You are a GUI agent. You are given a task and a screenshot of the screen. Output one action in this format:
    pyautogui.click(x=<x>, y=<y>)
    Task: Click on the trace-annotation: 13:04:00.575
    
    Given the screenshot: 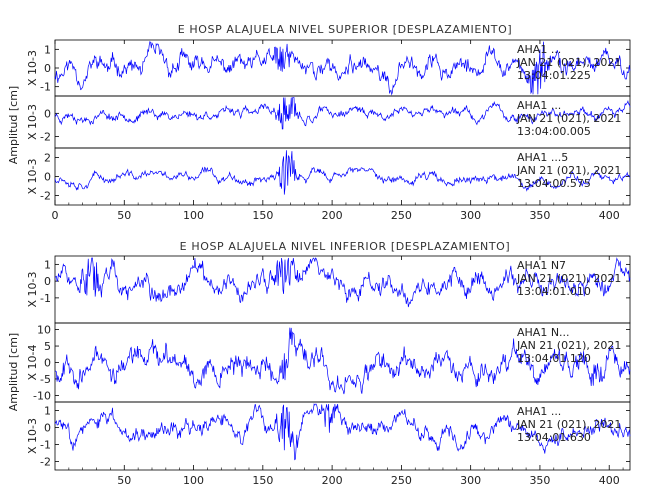 What is the action you would take?
    pyautogui.click(x=554, y=183)
    